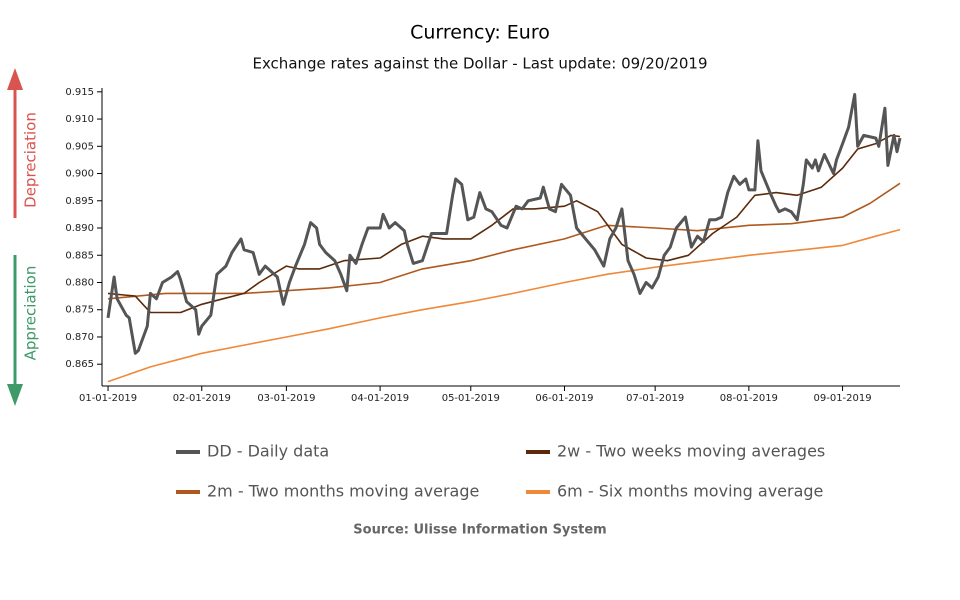 The image size is (960, 600). Describe the element at coordinates (268, 451) in the screenshot. I see `legend-label: DD - Daily data` at that location.